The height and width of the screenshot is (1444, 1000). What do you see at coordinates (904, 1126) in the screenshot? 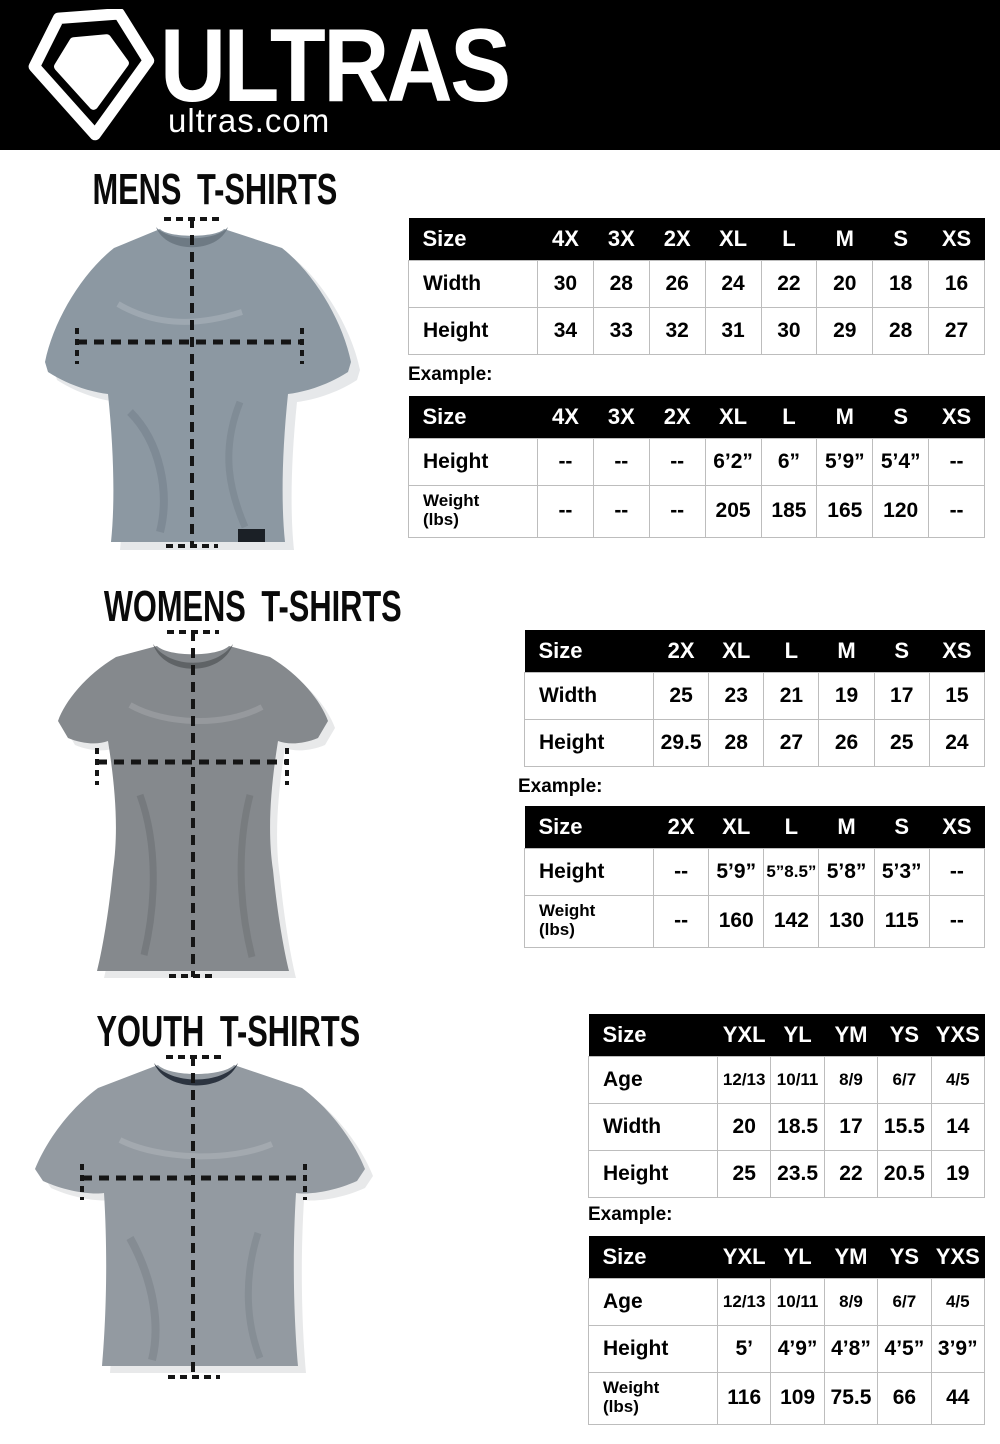
I see `table-cell: 15.5` at bounding box center [904, 1126].